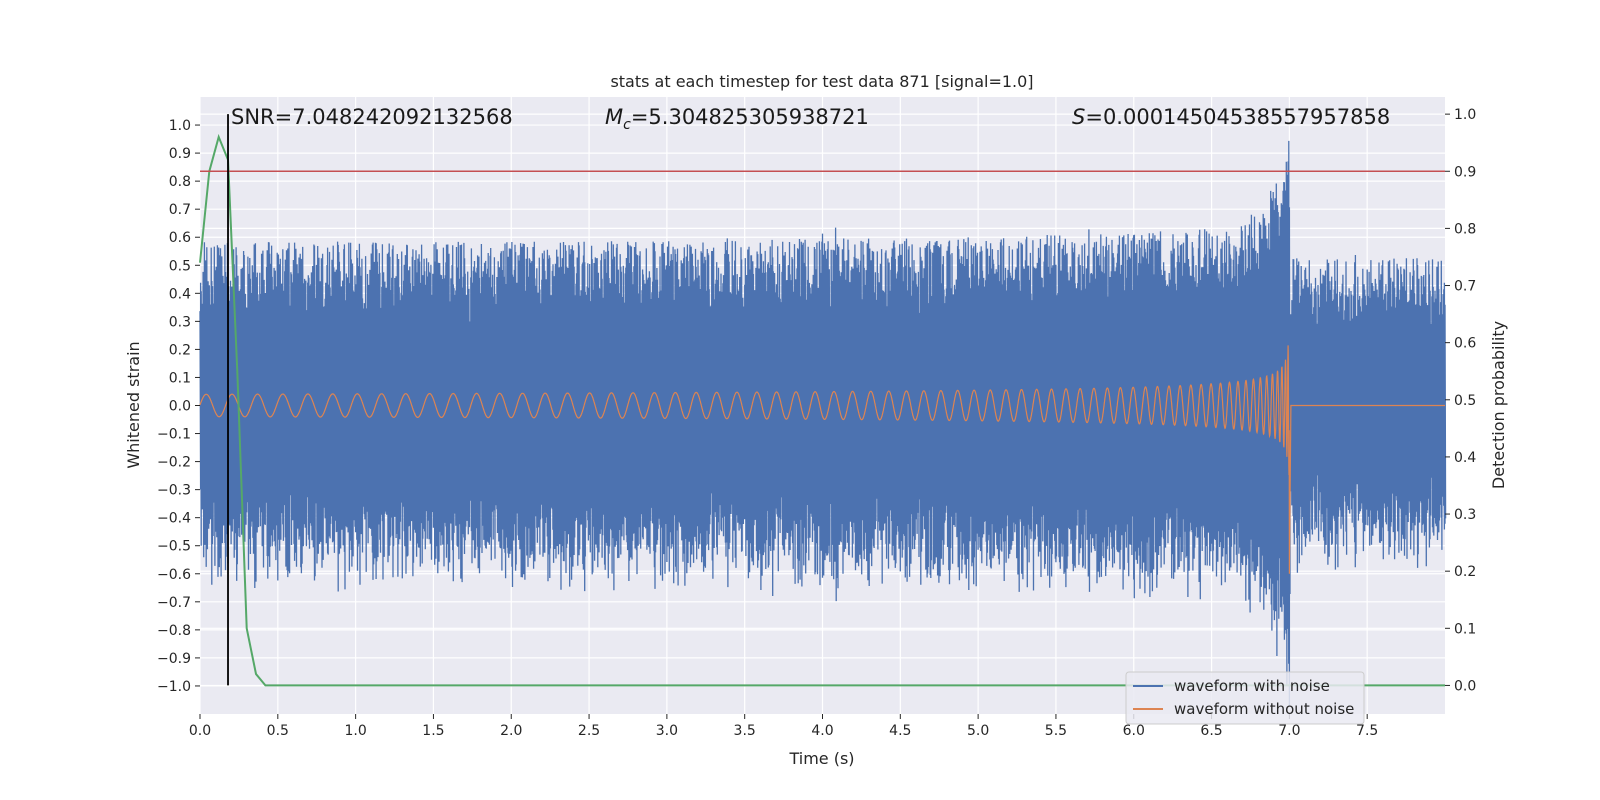  I want to click on y-tick-label: 0.3, so click(180, 322).